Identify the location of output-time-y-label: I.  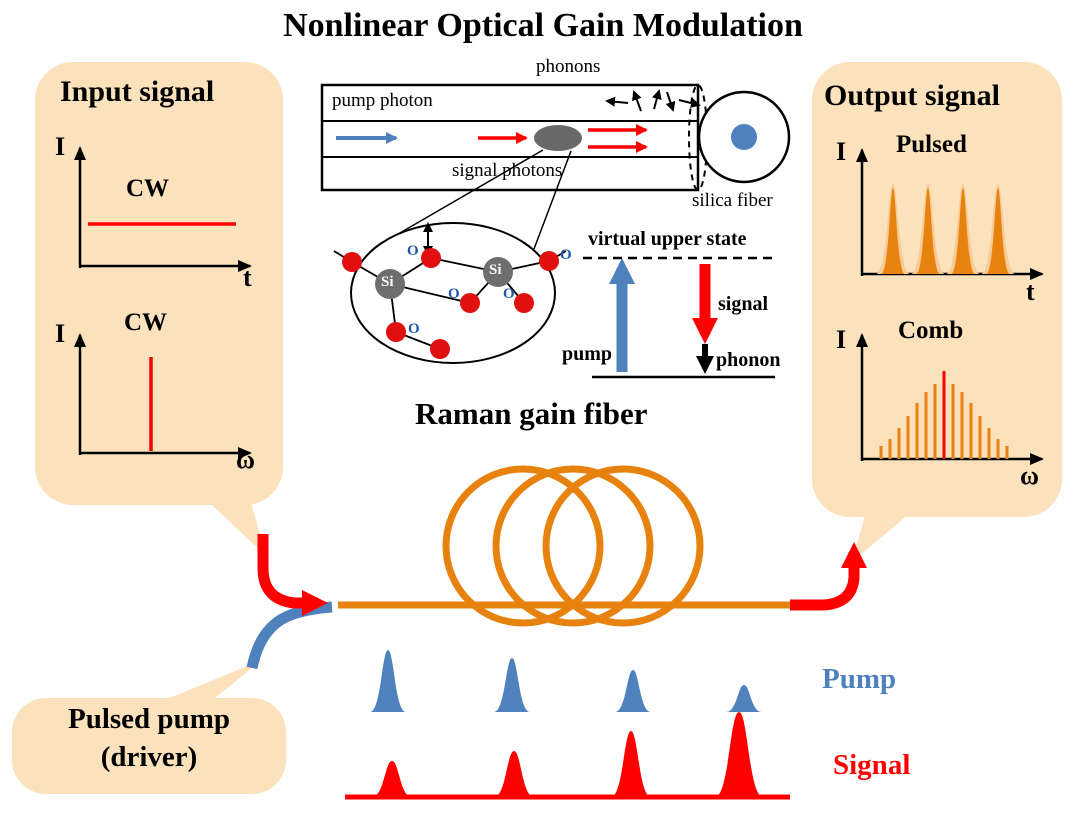
(841, 151).